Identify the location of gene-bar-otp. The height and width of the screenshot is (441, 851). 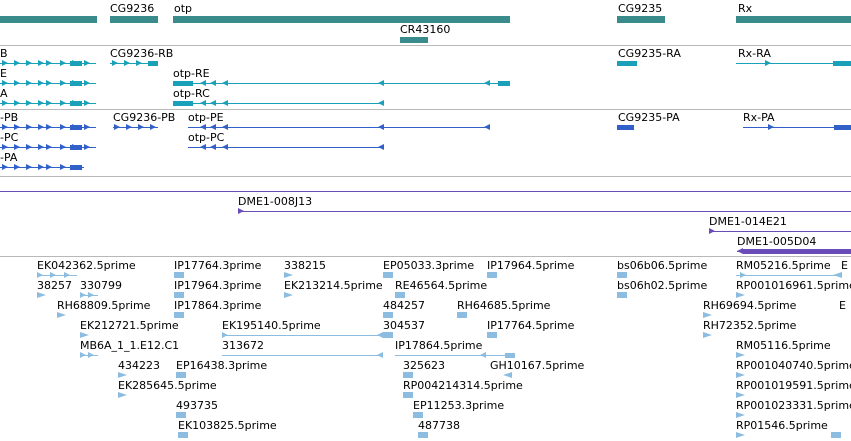
(341, 19).